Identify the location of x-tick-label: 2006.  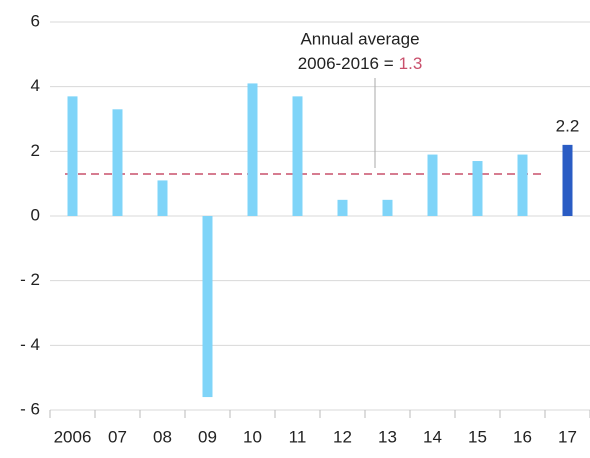
(73, 436).